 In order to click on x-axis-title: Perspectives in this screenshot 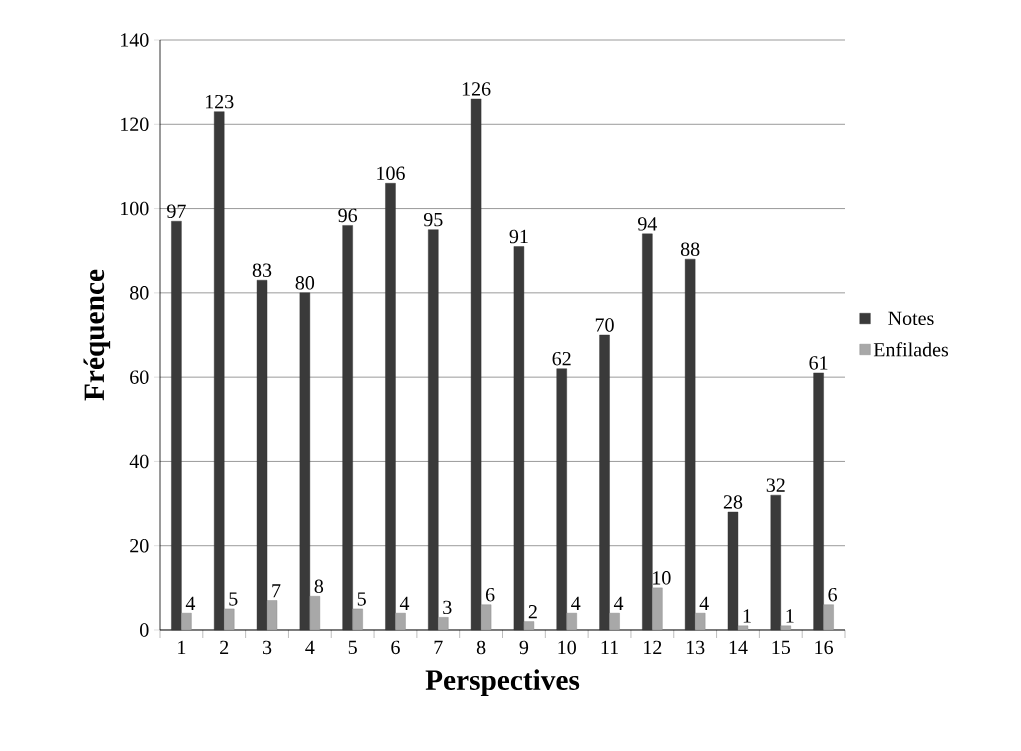, I will do `click(502, 682)`.